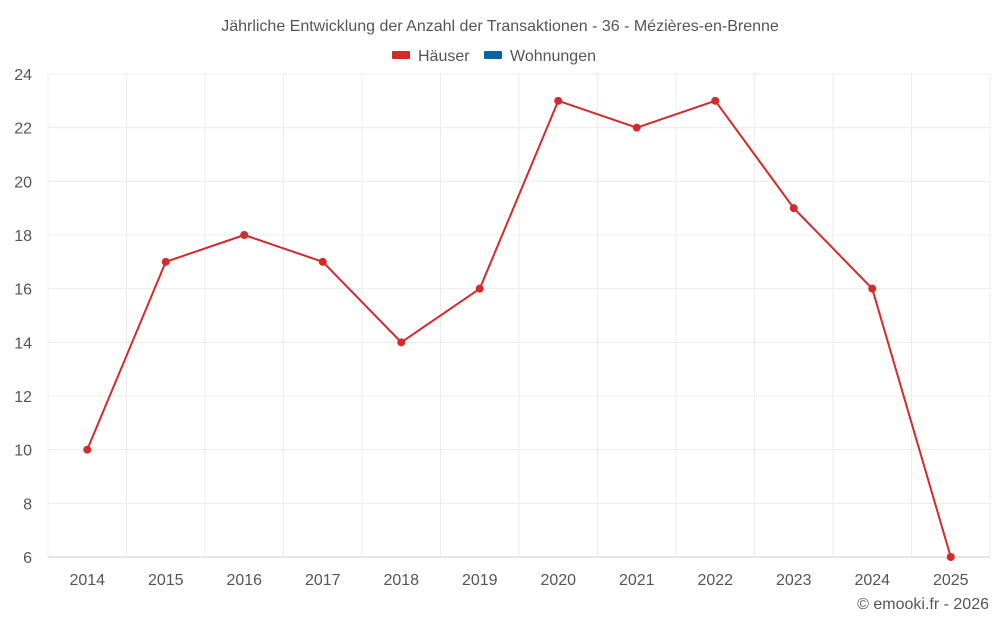  Describe the element at coordinates (23, 451) in the screenshot. I see `y-tick-label: 10` at that location.